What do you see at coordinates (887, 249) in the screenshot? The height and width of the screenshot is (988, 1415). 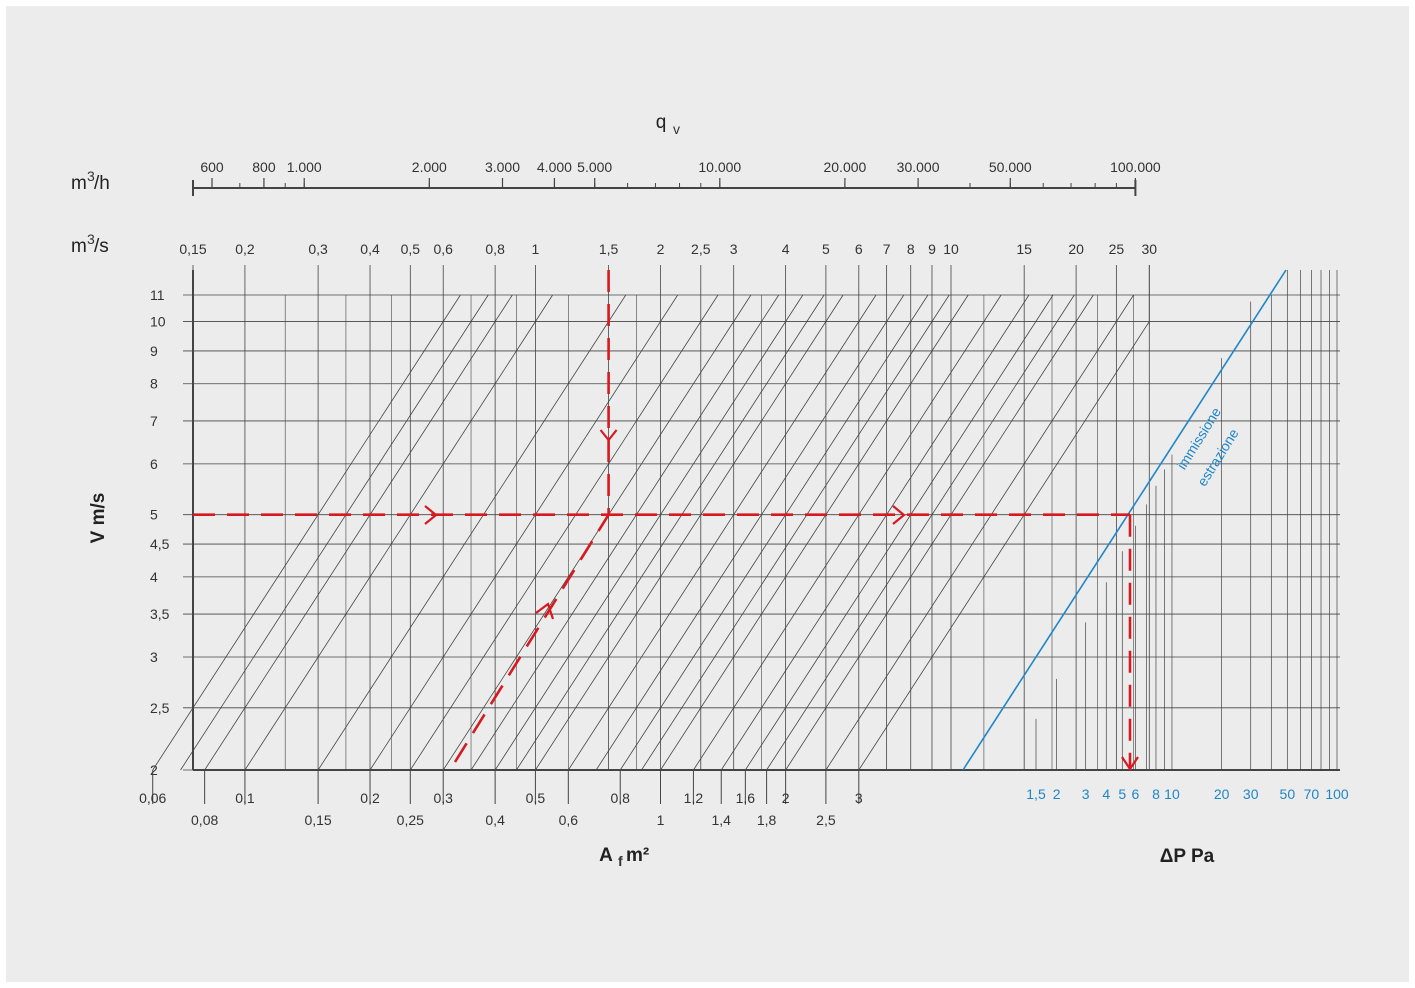 I see `m3s-tick-label: 7` at bounding box center [887, 249].